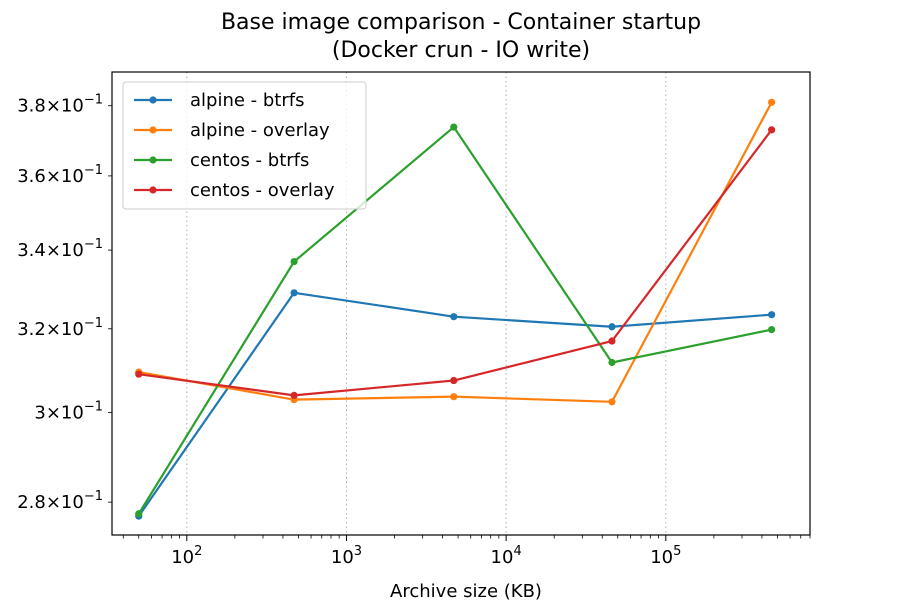  What do you see at coordinates (466, 551) in the screenshot?
I see `x-axis: 10² 10³ 10⁴ 10⁵` at bounding box center [466, 551].